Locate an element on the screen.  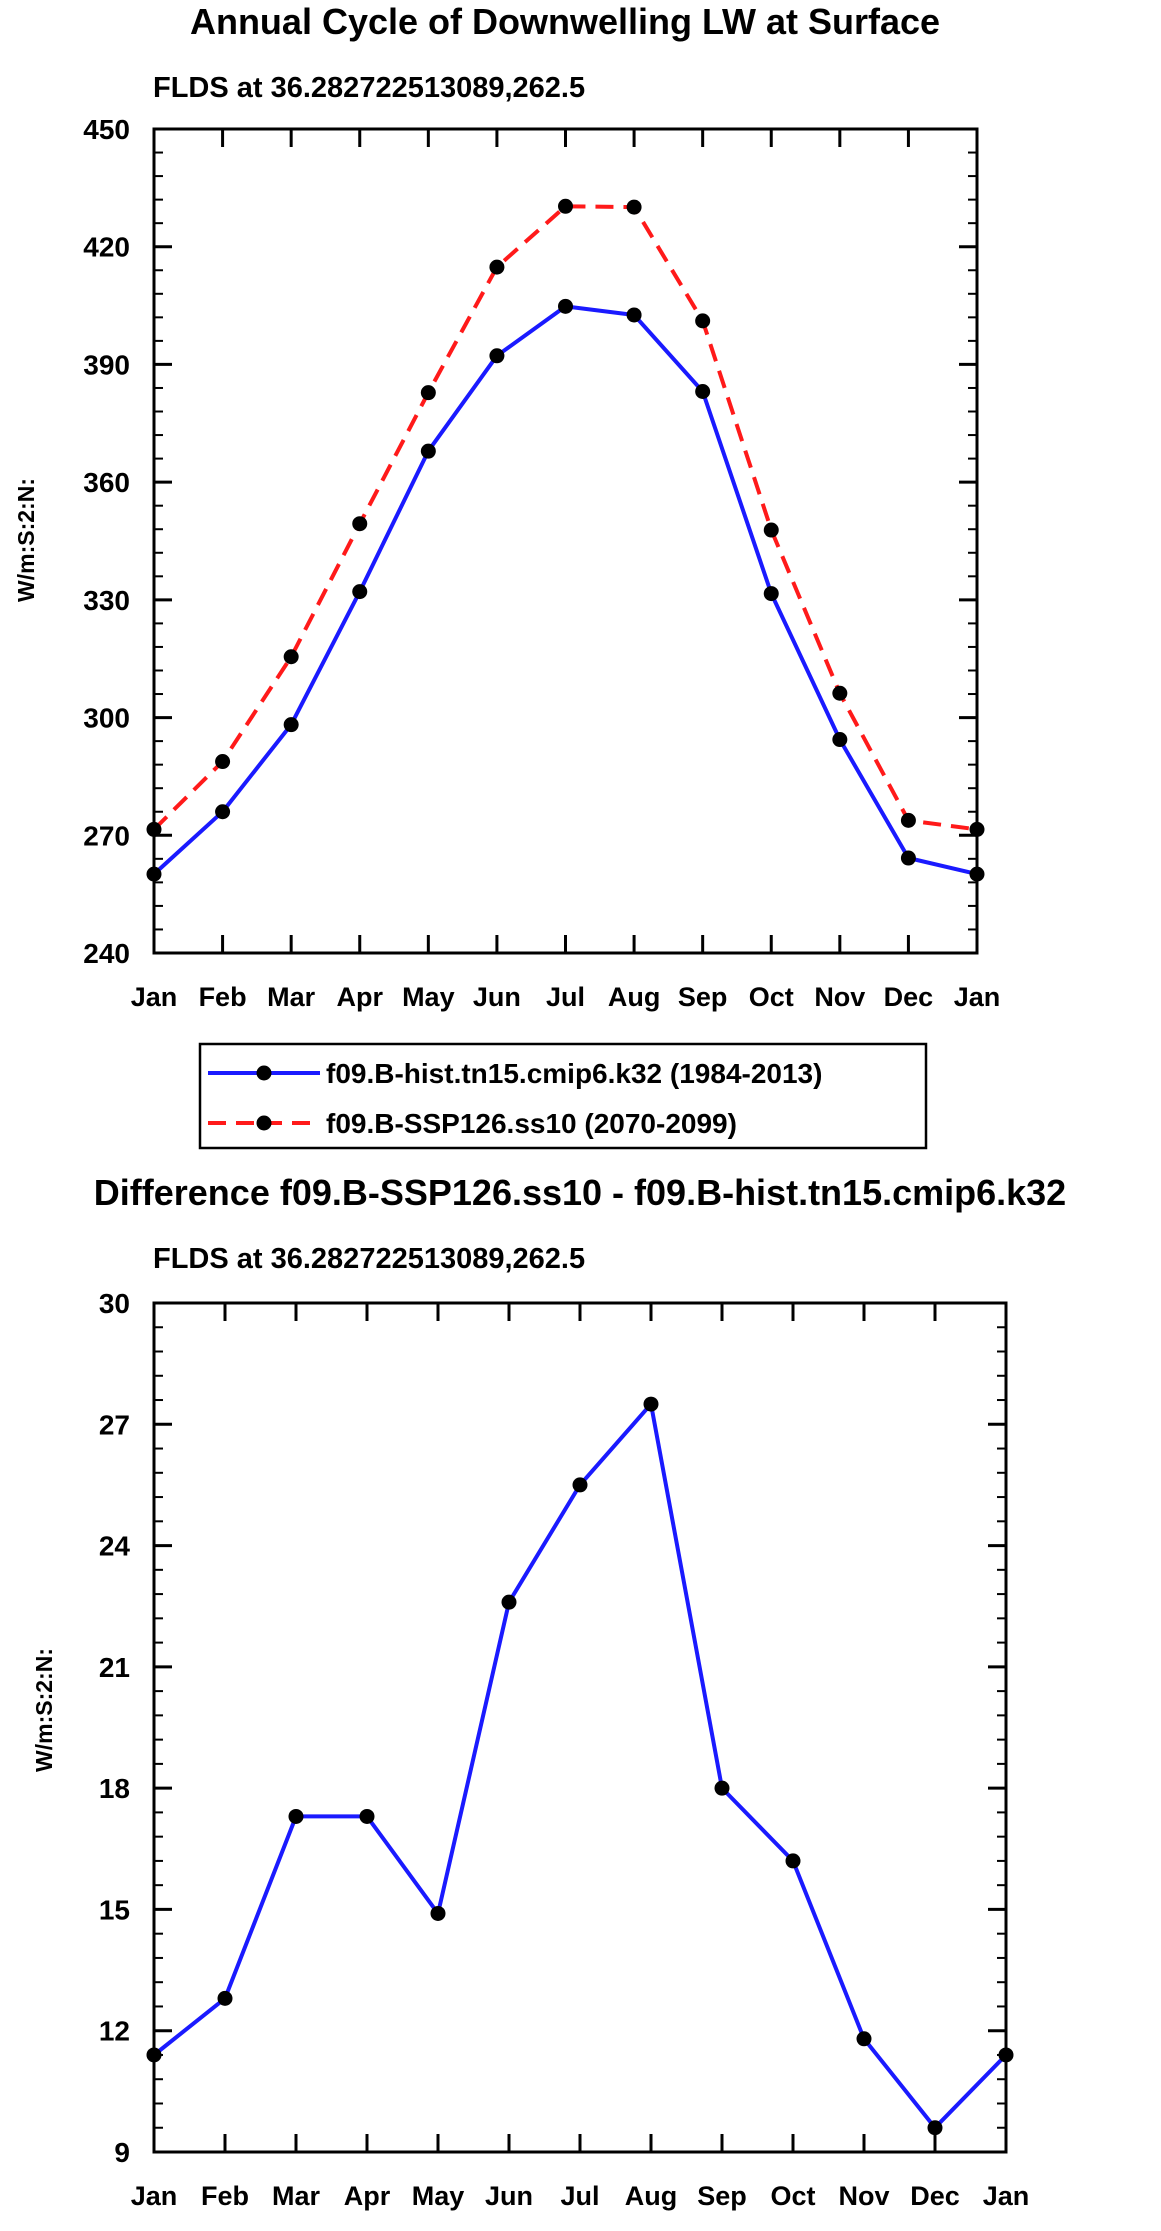
legend-box is located at coordinates (563, 1096).